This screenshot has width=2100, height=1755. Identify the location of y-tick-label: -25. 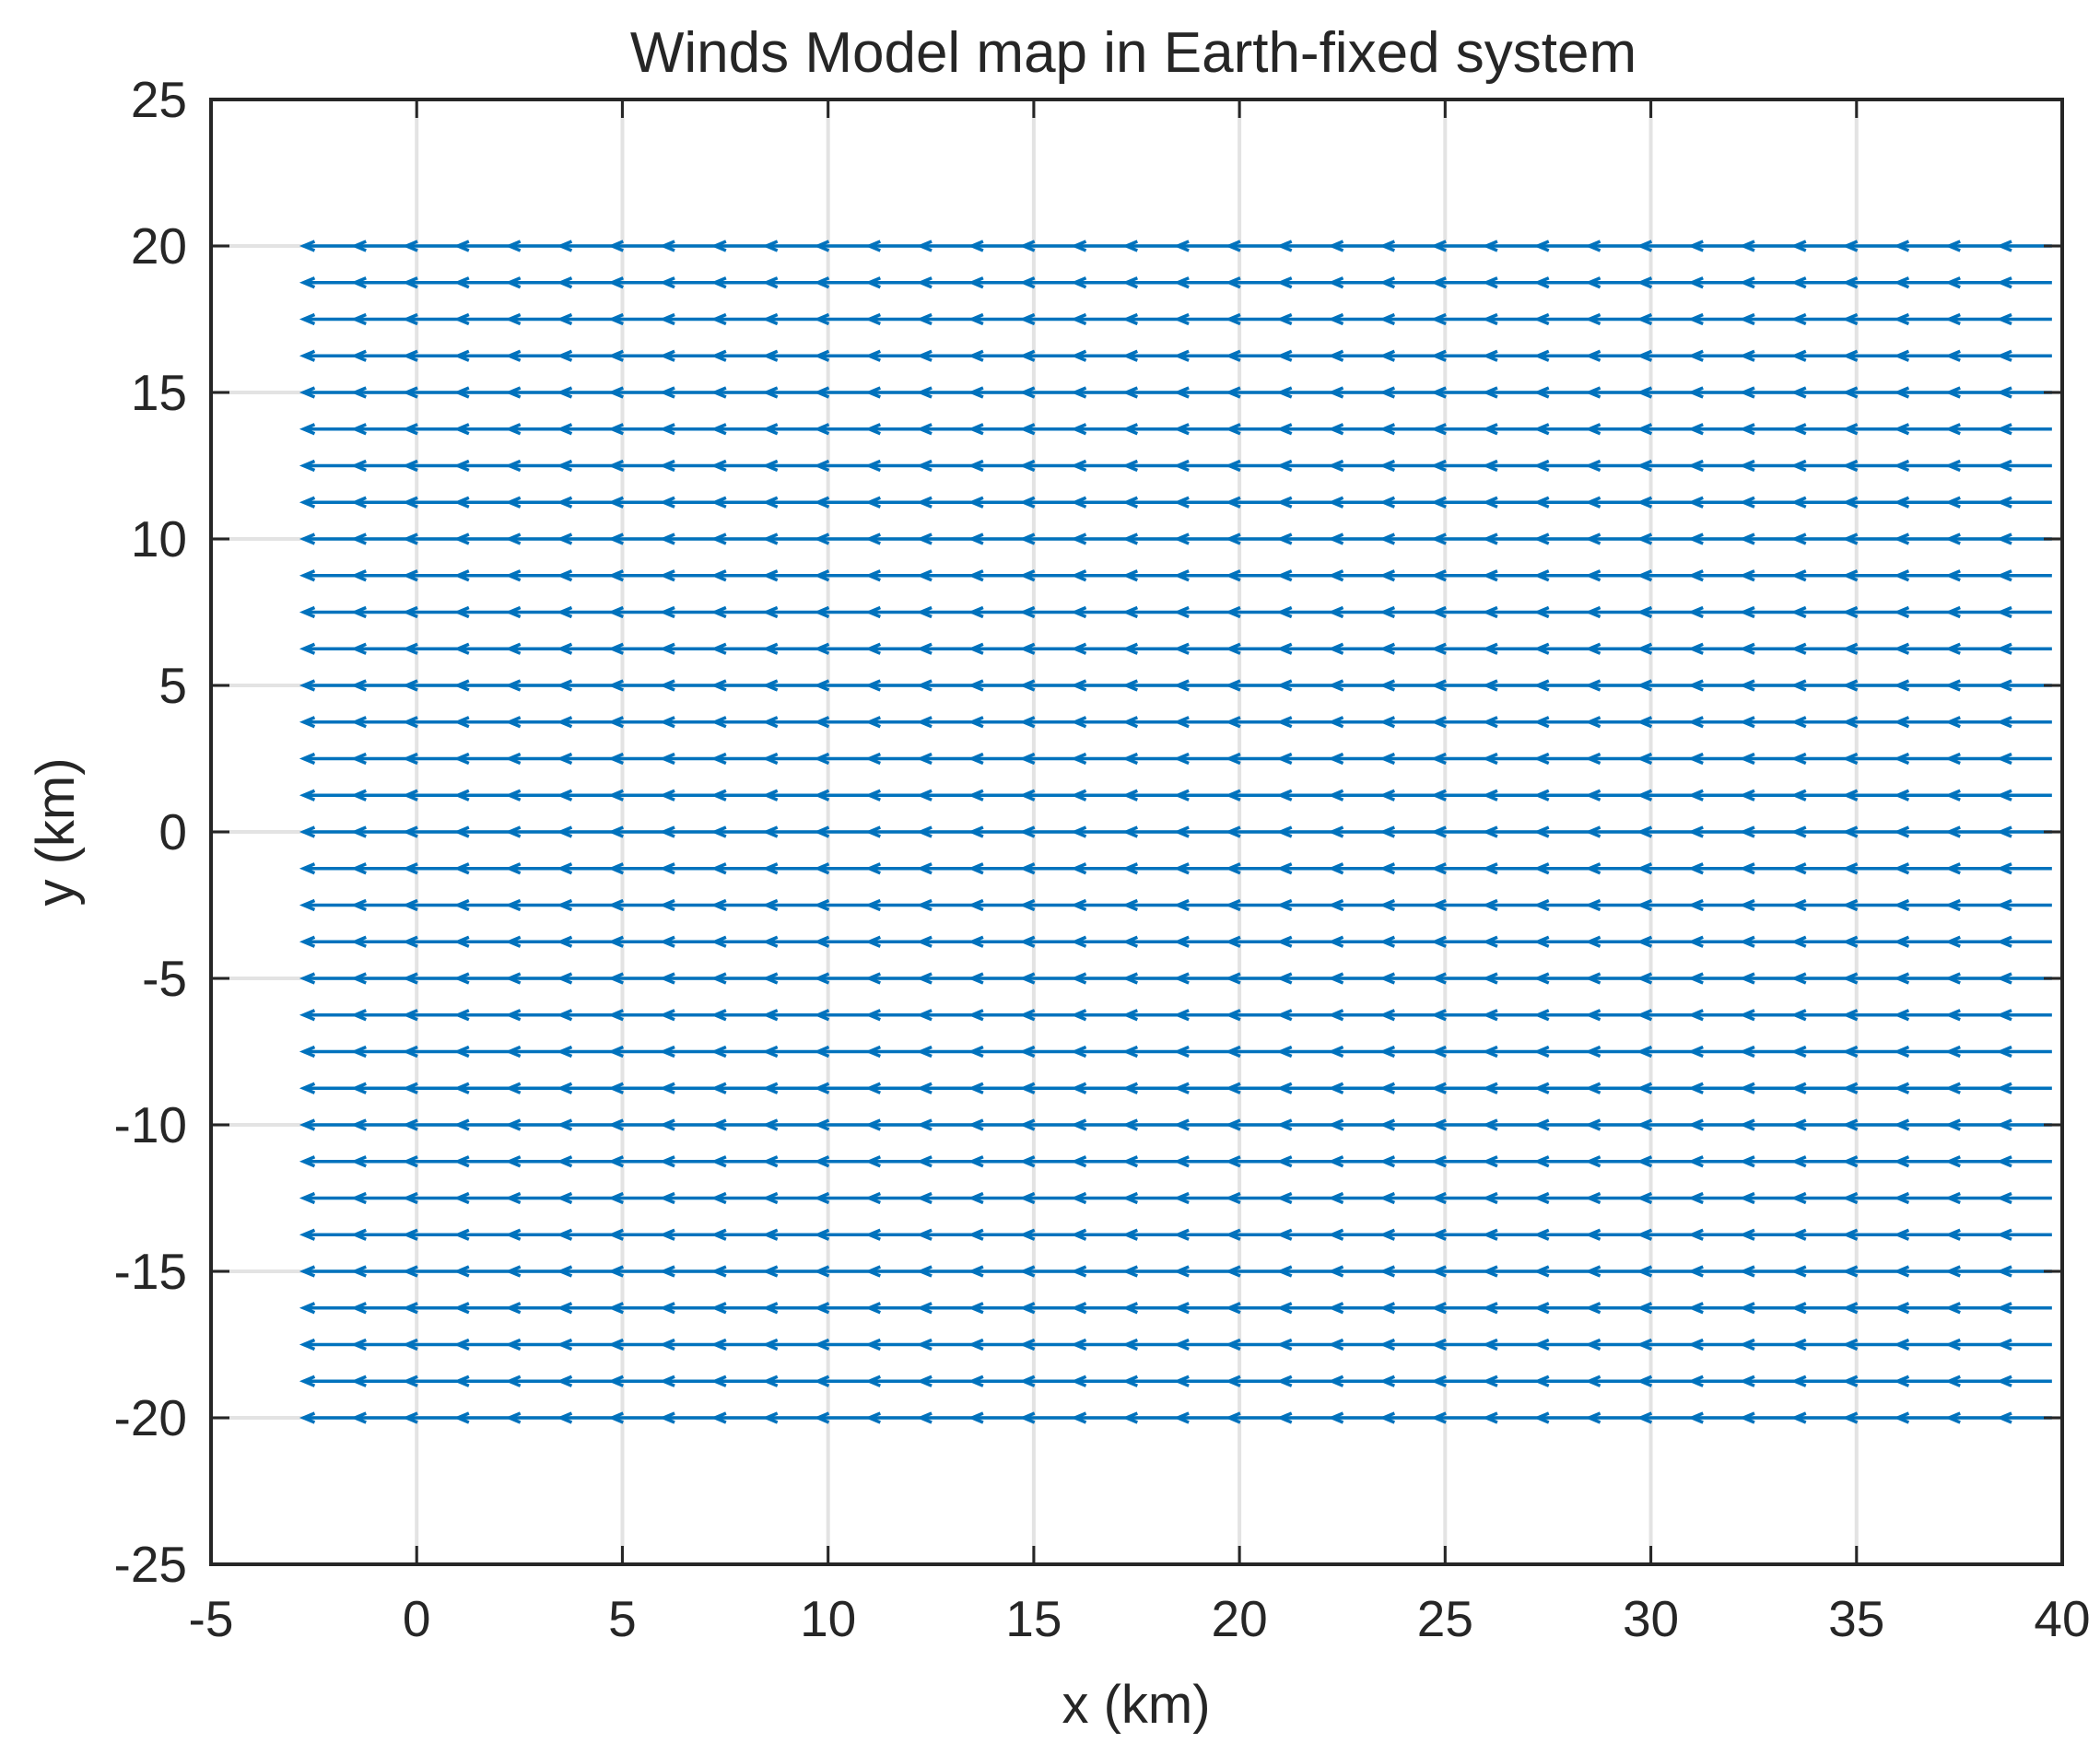
(151, 1564).